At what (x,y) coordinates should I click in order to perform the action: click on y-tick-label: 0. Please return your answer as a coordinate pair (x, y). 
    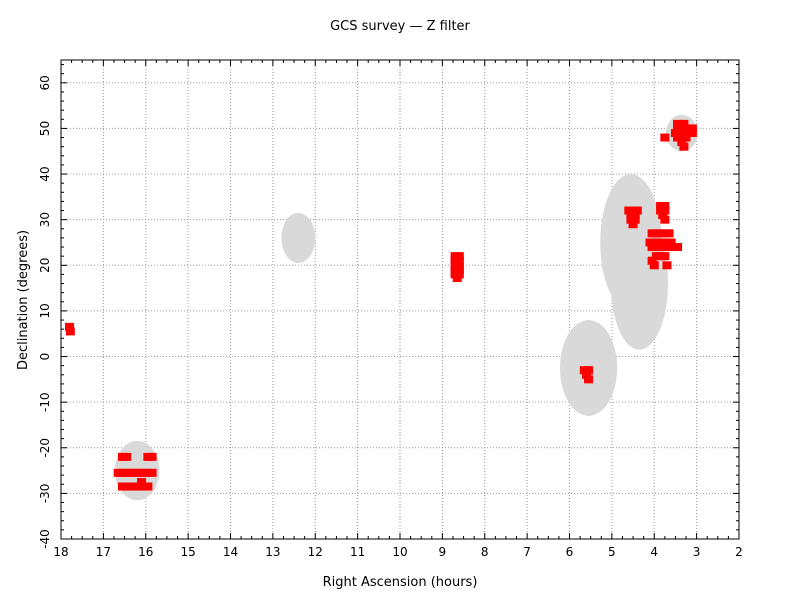
    Looking at the image, I should click on (45, 357).